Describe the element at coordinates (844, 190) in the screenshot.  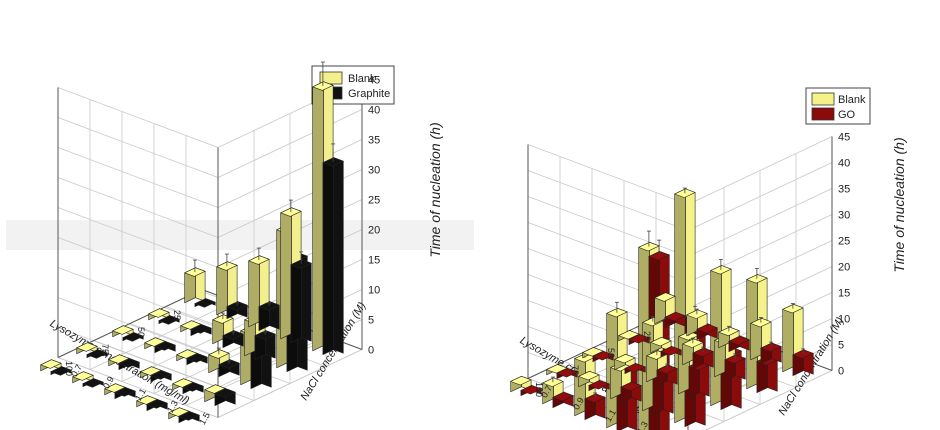
I see `z-tick-label: 35` at that location.